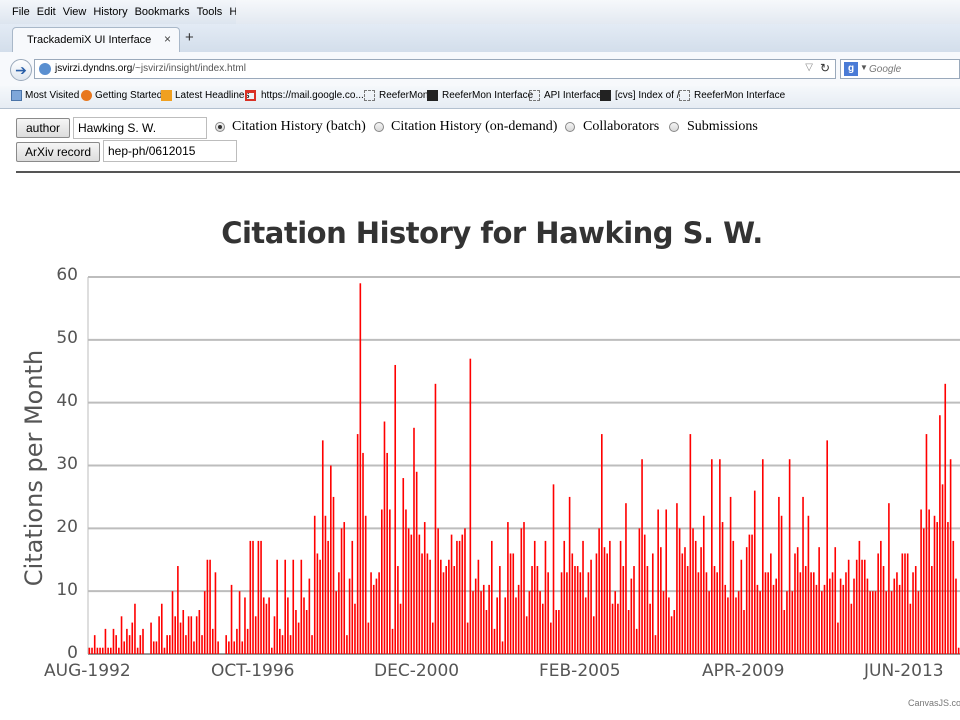  Describe the element at coordinates (900, 69) in the screenshot. I see `search-bar: g ▼ Google` at that location.